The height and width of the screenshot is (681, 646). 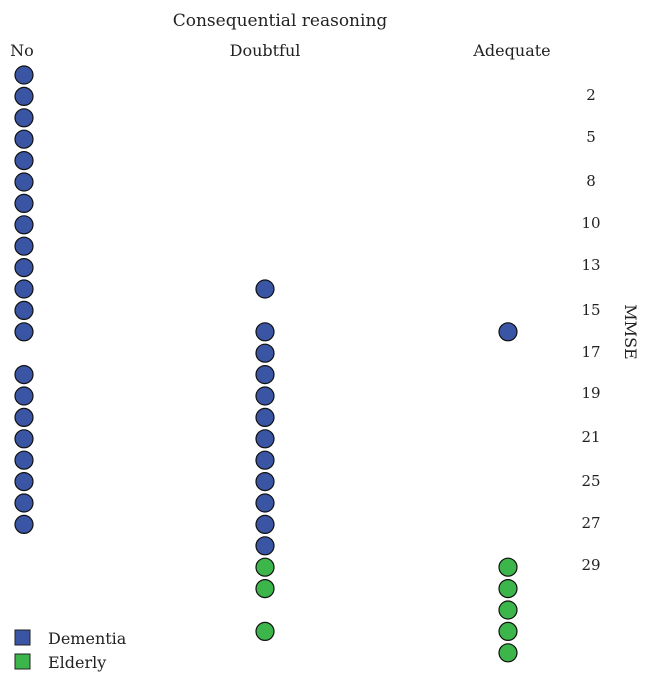 What do you see at coordinates (590, 437) in the screenshot?
I see `y-tick-label: 21` at bounding box center [590, 437].